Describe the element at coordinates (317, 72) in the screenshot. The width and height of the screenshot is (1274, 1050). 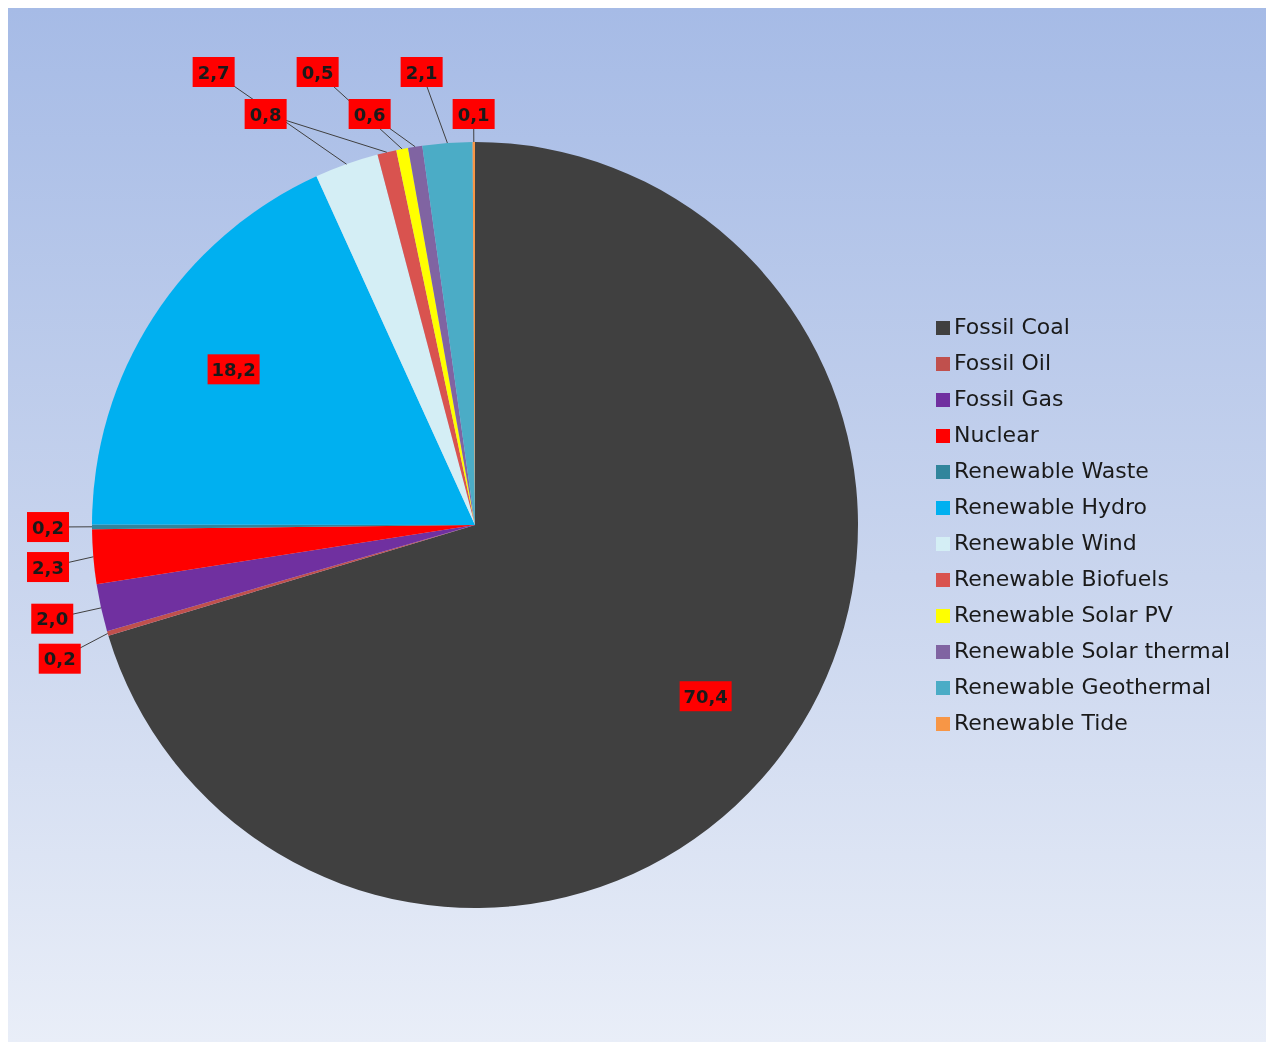
I see `data-label: 0,5` at that location.